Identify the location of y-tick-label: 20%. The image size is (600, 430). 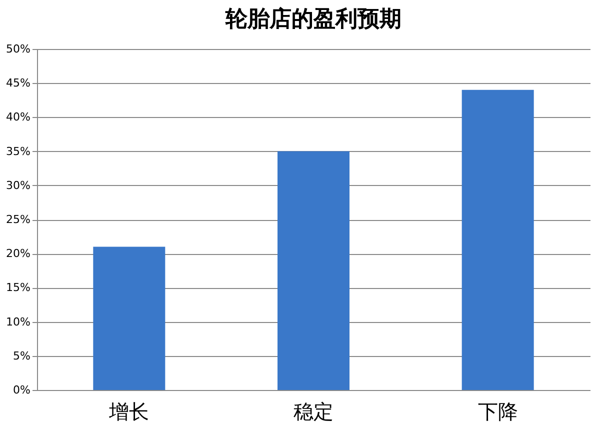
(18, 253).